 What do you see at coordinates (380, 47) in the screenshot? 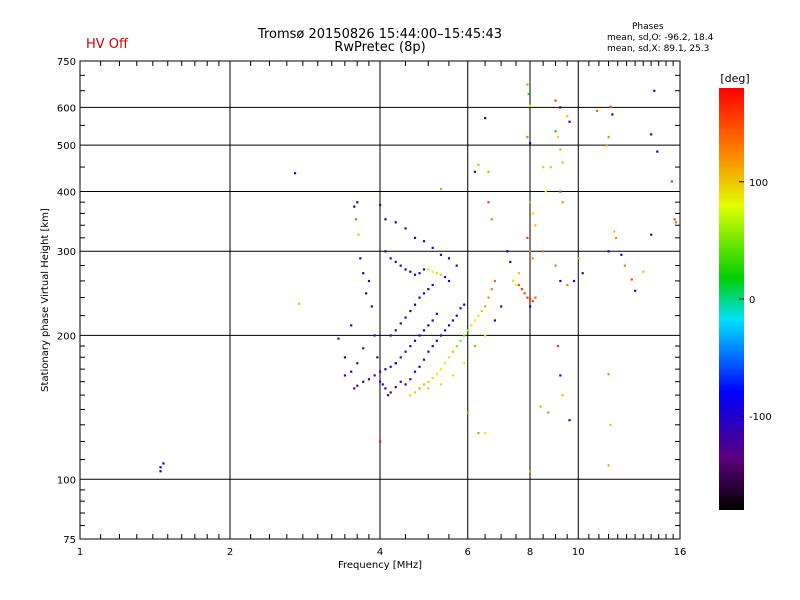
I see `chart-title-line2: RwPretec (8p)` at bounding box center [380, 47].